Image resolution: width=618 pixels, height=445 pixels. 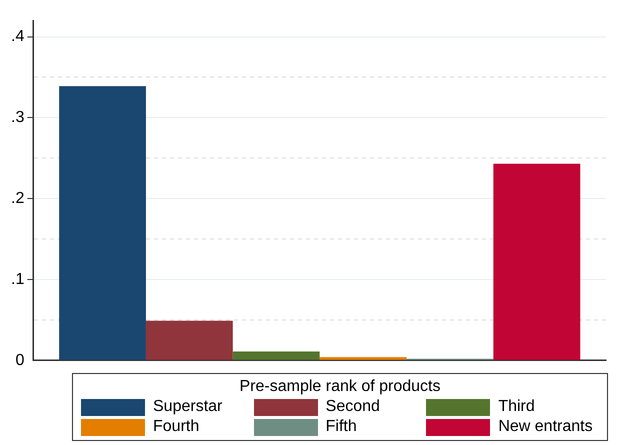 I want to click on y-tick-label: .4, so click(x=17, y=37).